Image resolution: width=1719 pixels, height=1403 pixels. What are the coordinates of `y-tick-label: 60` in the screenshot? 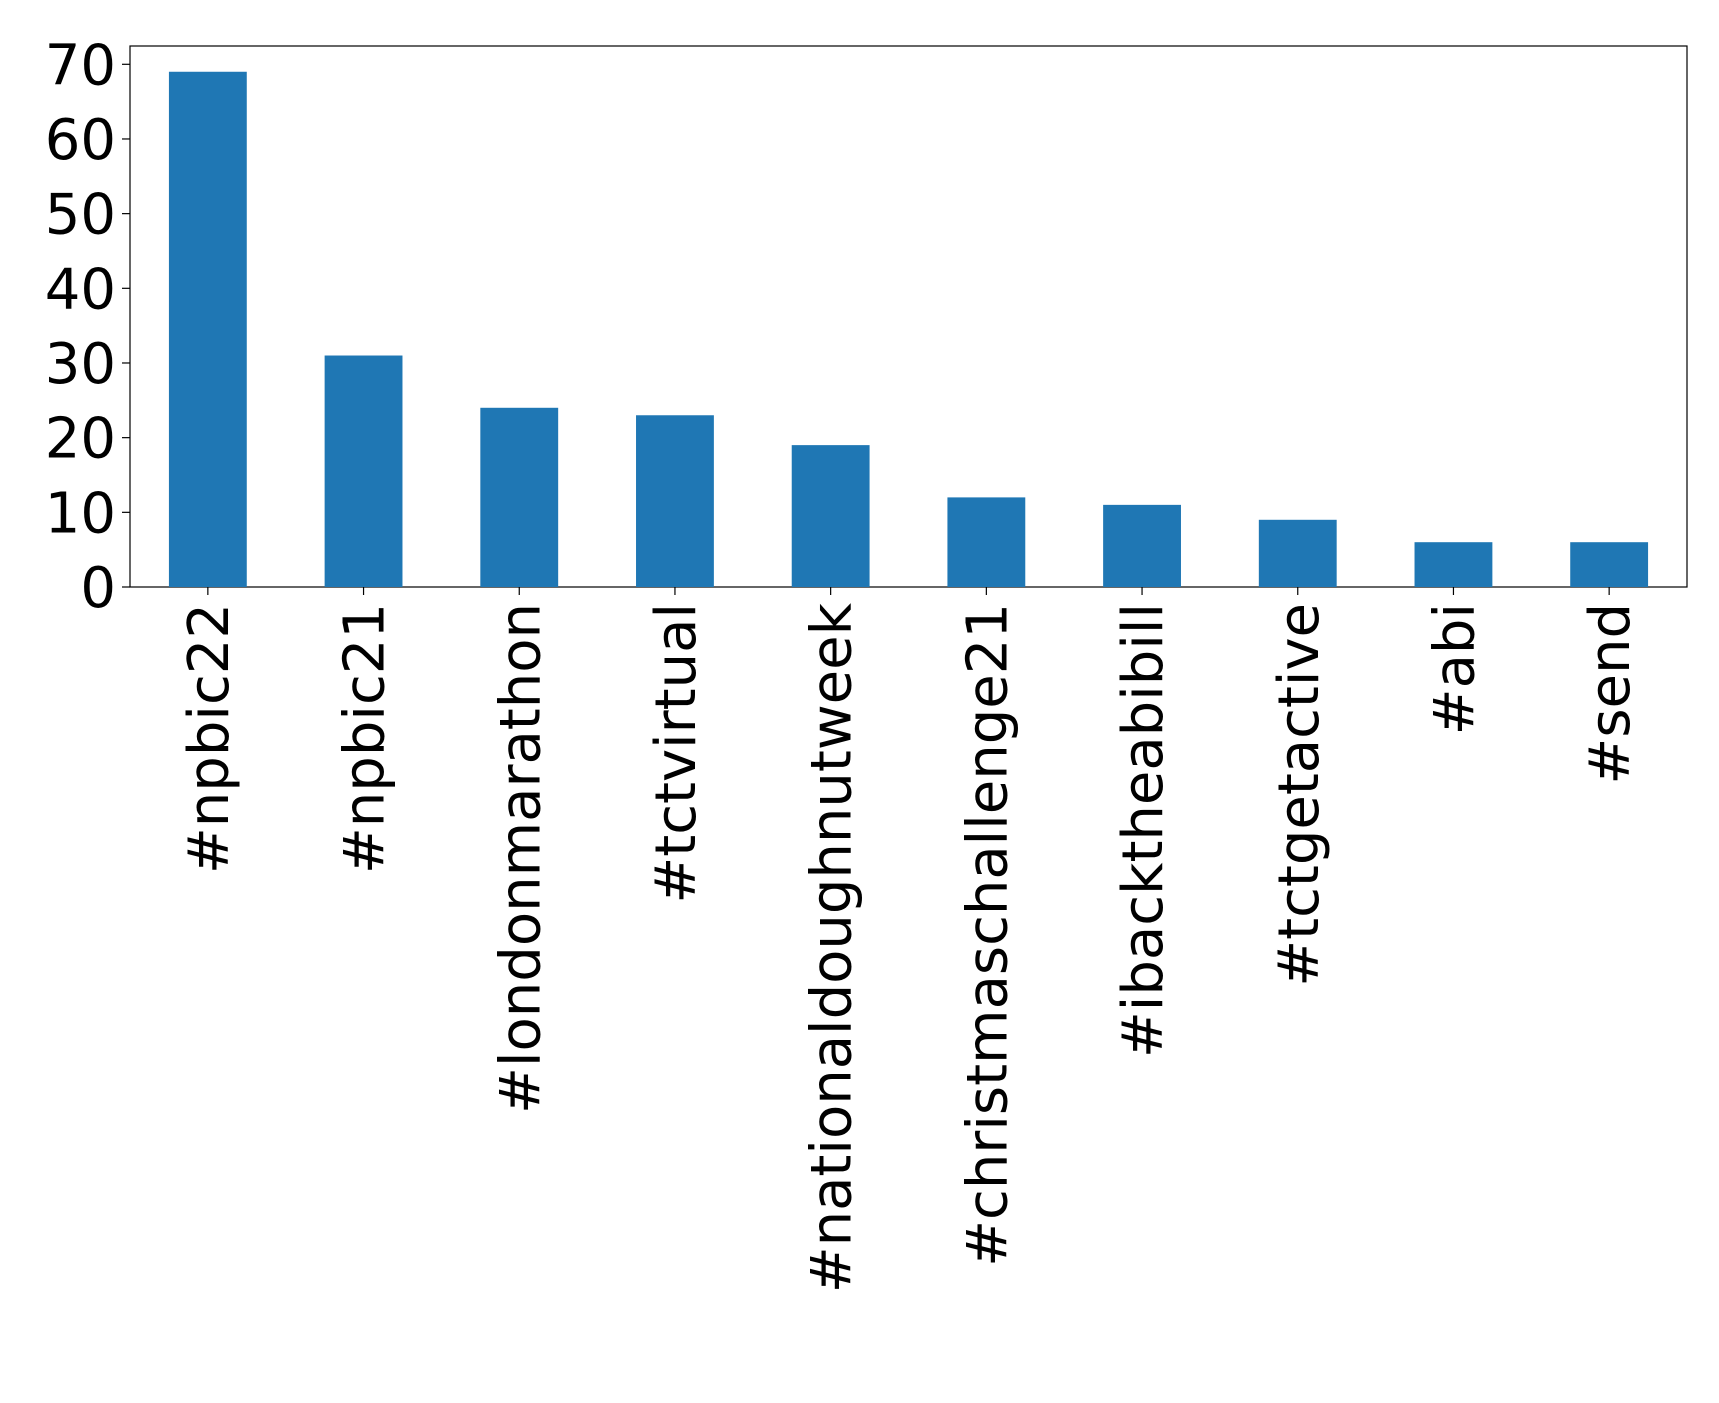 It's located at (80, 140).